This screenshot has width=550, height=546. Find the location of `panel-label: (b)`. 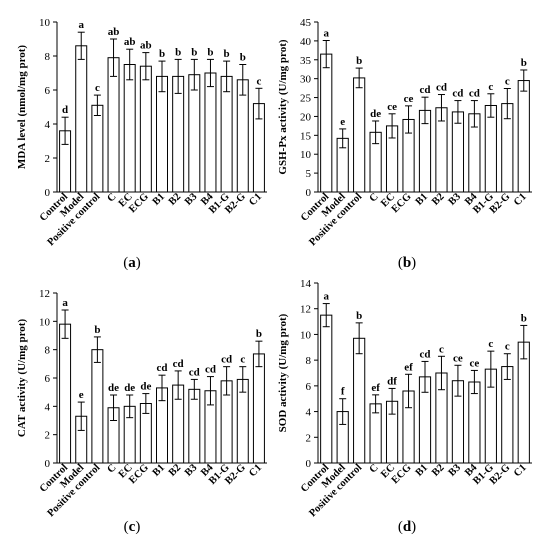

panel-label: (b) is located at coordinates (407, 263).